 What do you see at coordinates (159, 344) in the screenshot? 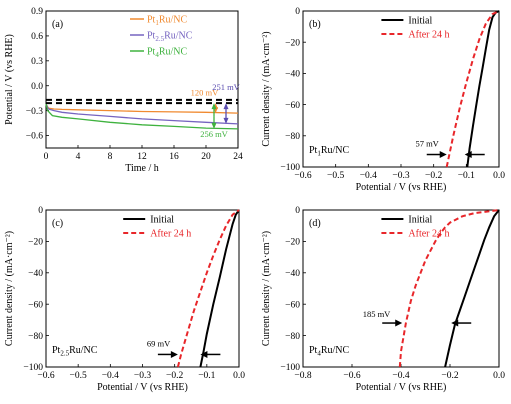
I see `delta-annotation: 69 mV` at bounding box center [159, 344].